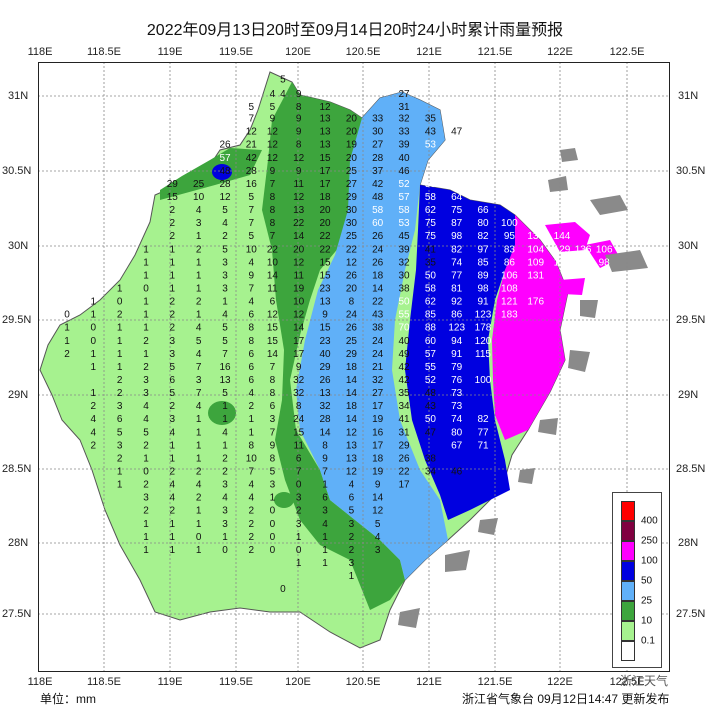 This screenshot has width=710, height=710. I want to click on rain-value: 100, so click(483, 380).